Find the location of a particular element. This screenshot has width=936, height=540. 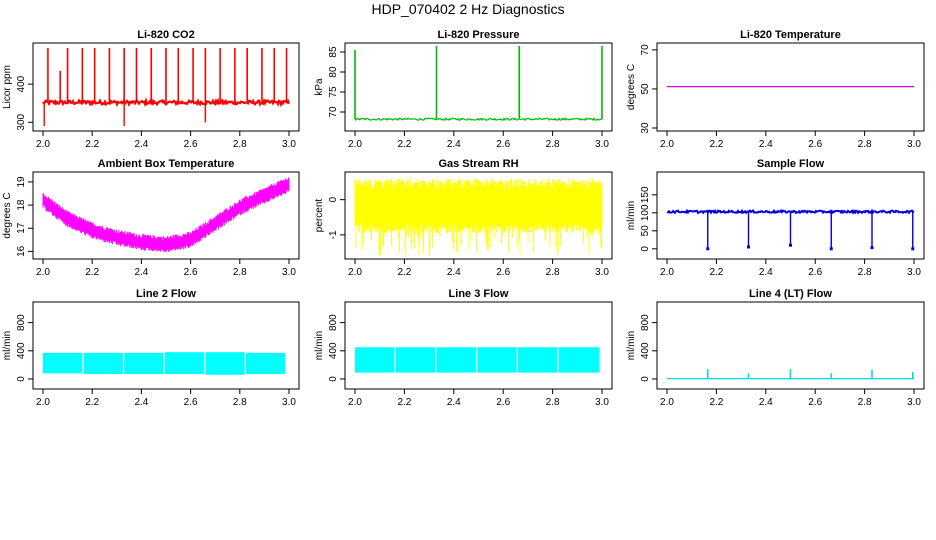

y-tick-label: 18 is located at coordinates (21, 205).